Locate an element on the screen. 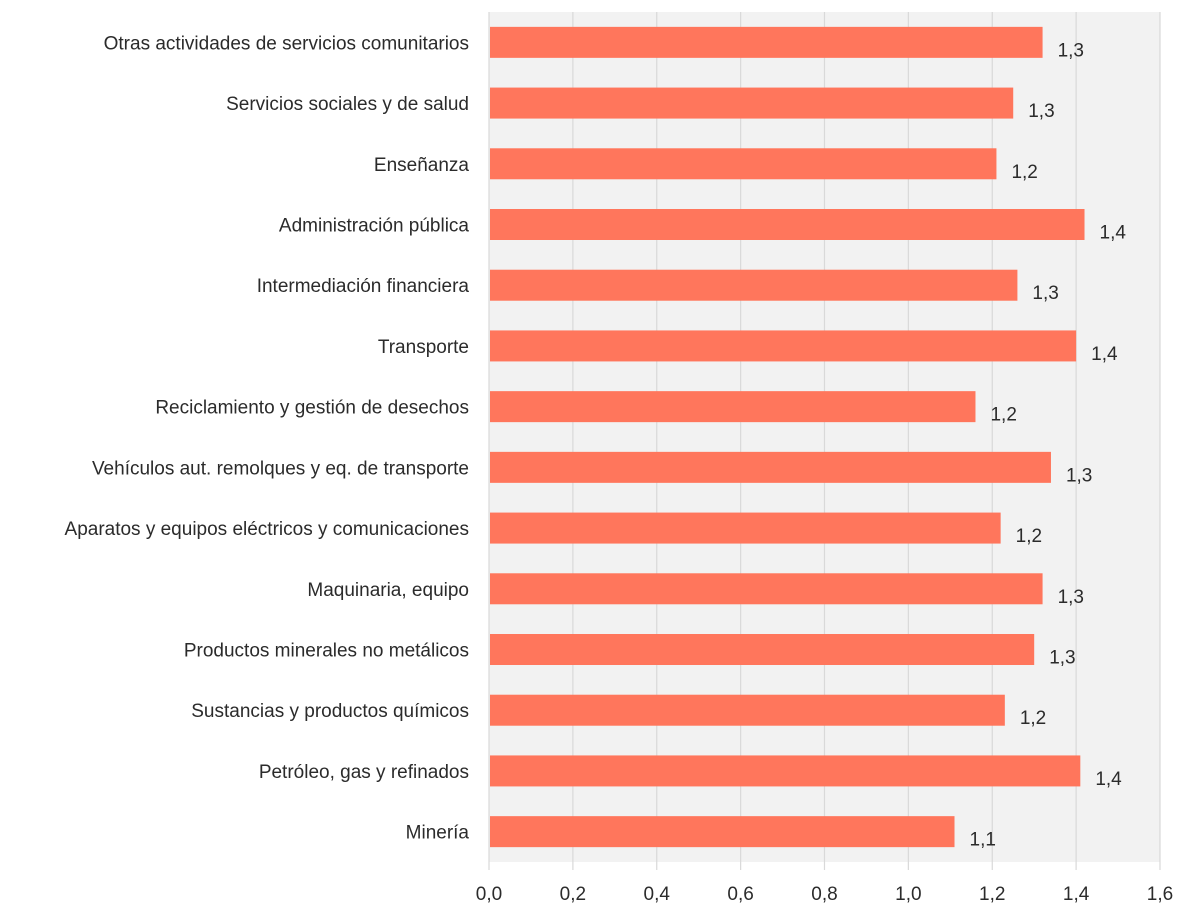  x-tick-label: 0,8 is located at coordinates (824, 894).